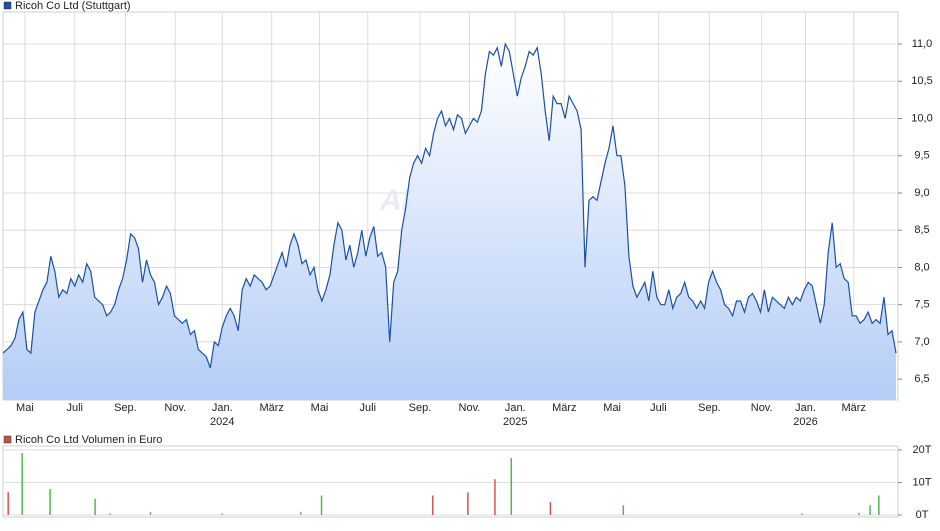 This screenshot has width=940, height=531. I want to click on y-tick-label: 20T, so click(922, 450).